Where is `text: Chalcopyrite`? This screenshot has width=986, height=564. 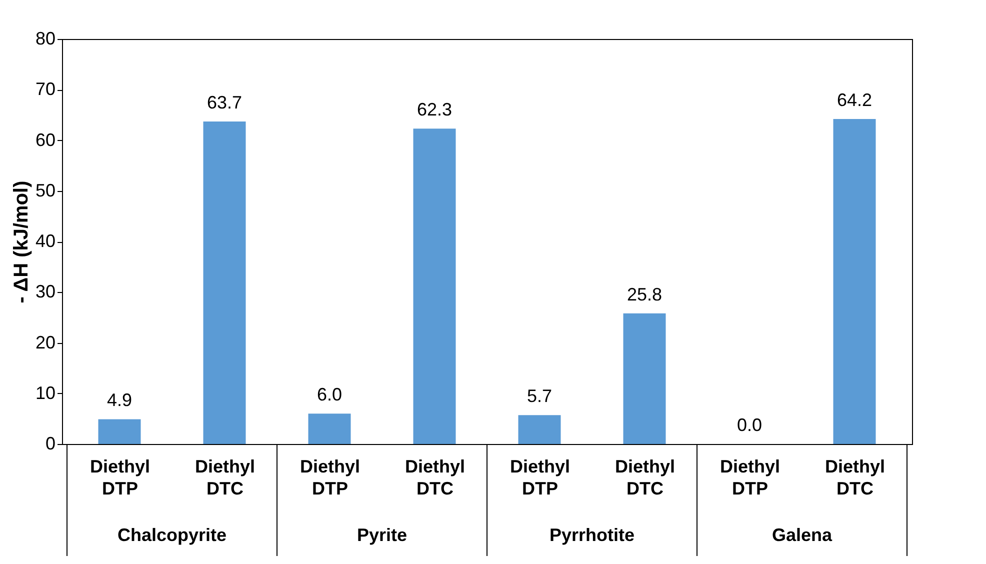 text: Chalcopyrite is located at coordinates (172, 535).